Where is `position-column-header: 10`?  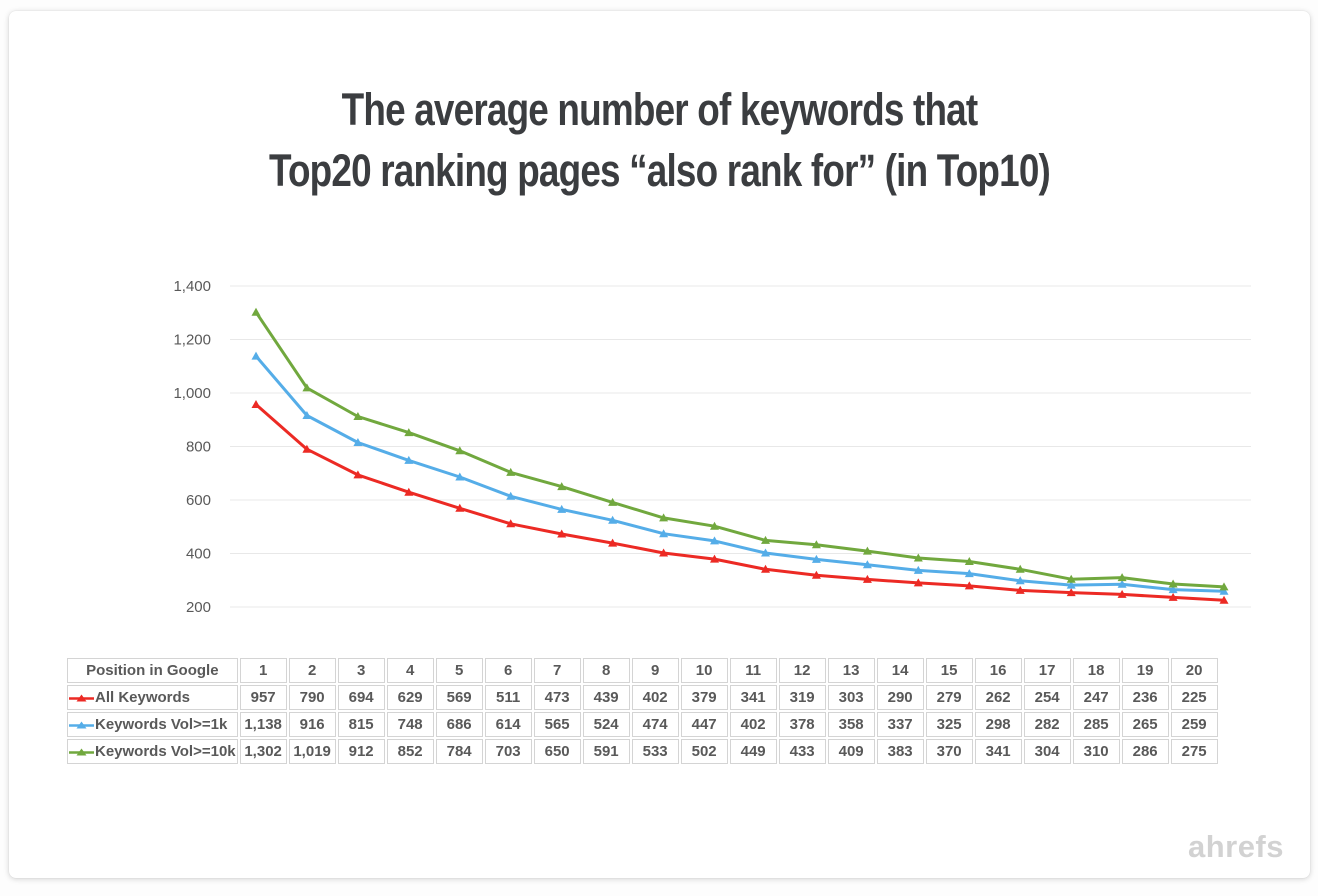 position-column-header: 10 is located at coordinates (704, 670).